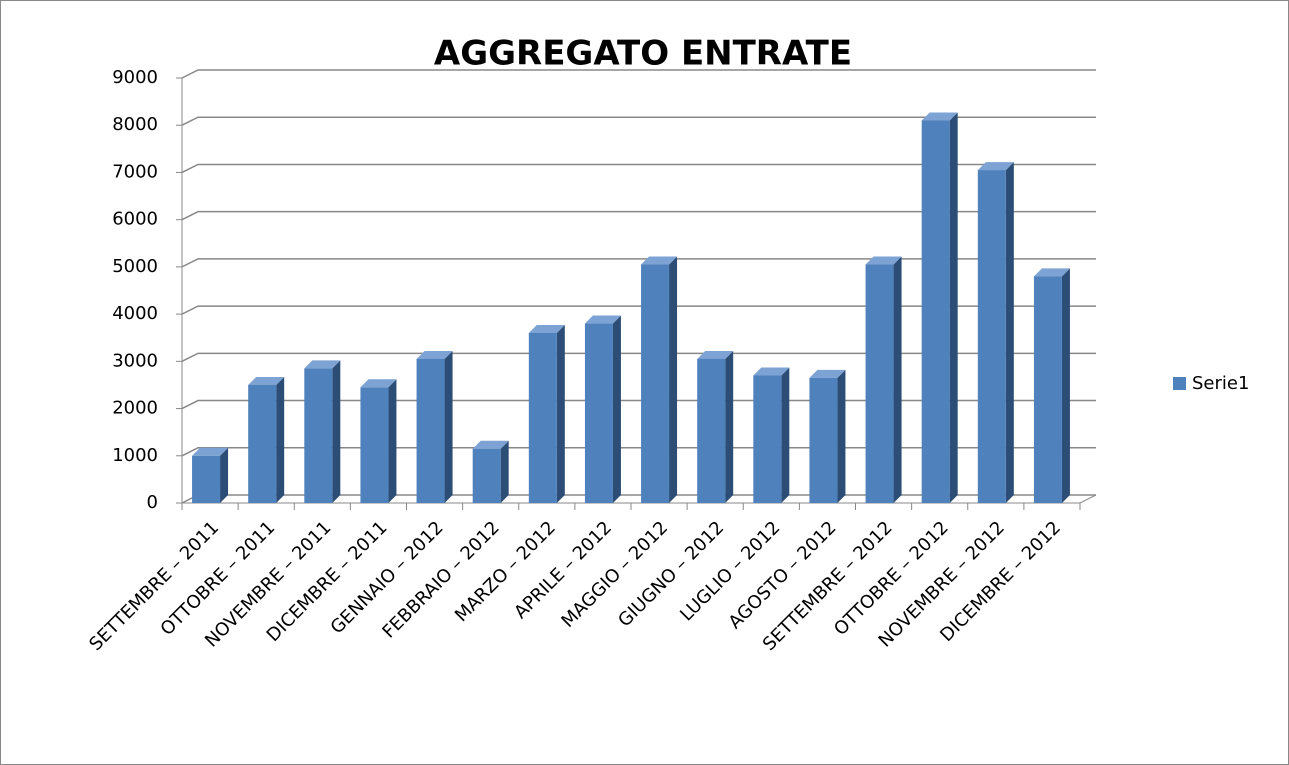 This screenshot has height=765, width=1289. Describe the element at coordinates (643, 54) in the screenshot. I see `chart-title: AGGREGATO ENTRATE` at that location.